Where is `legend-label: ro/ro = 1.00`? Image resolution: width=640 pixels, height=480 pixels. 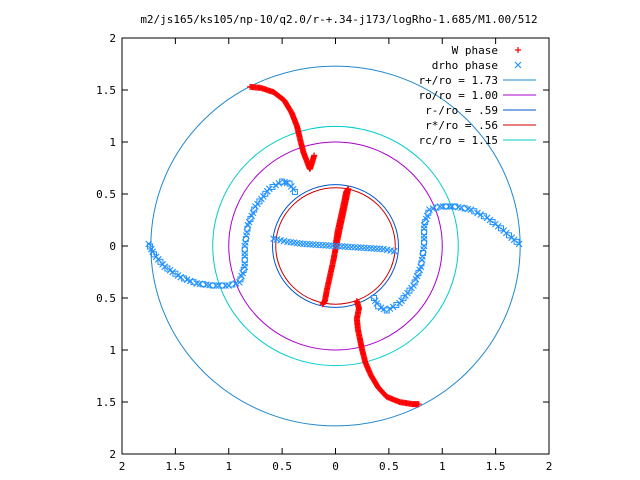
legend-label: ro/ro = 1.00 is located at coordinates (458, 95).